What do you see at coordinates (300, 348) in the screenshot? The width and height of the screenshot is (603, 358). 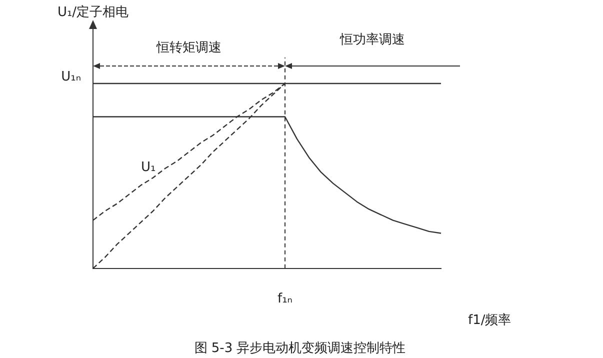 I see `text: 图 5-3 异步电动机变频调速控制特性` at bounding box center [300, 348].